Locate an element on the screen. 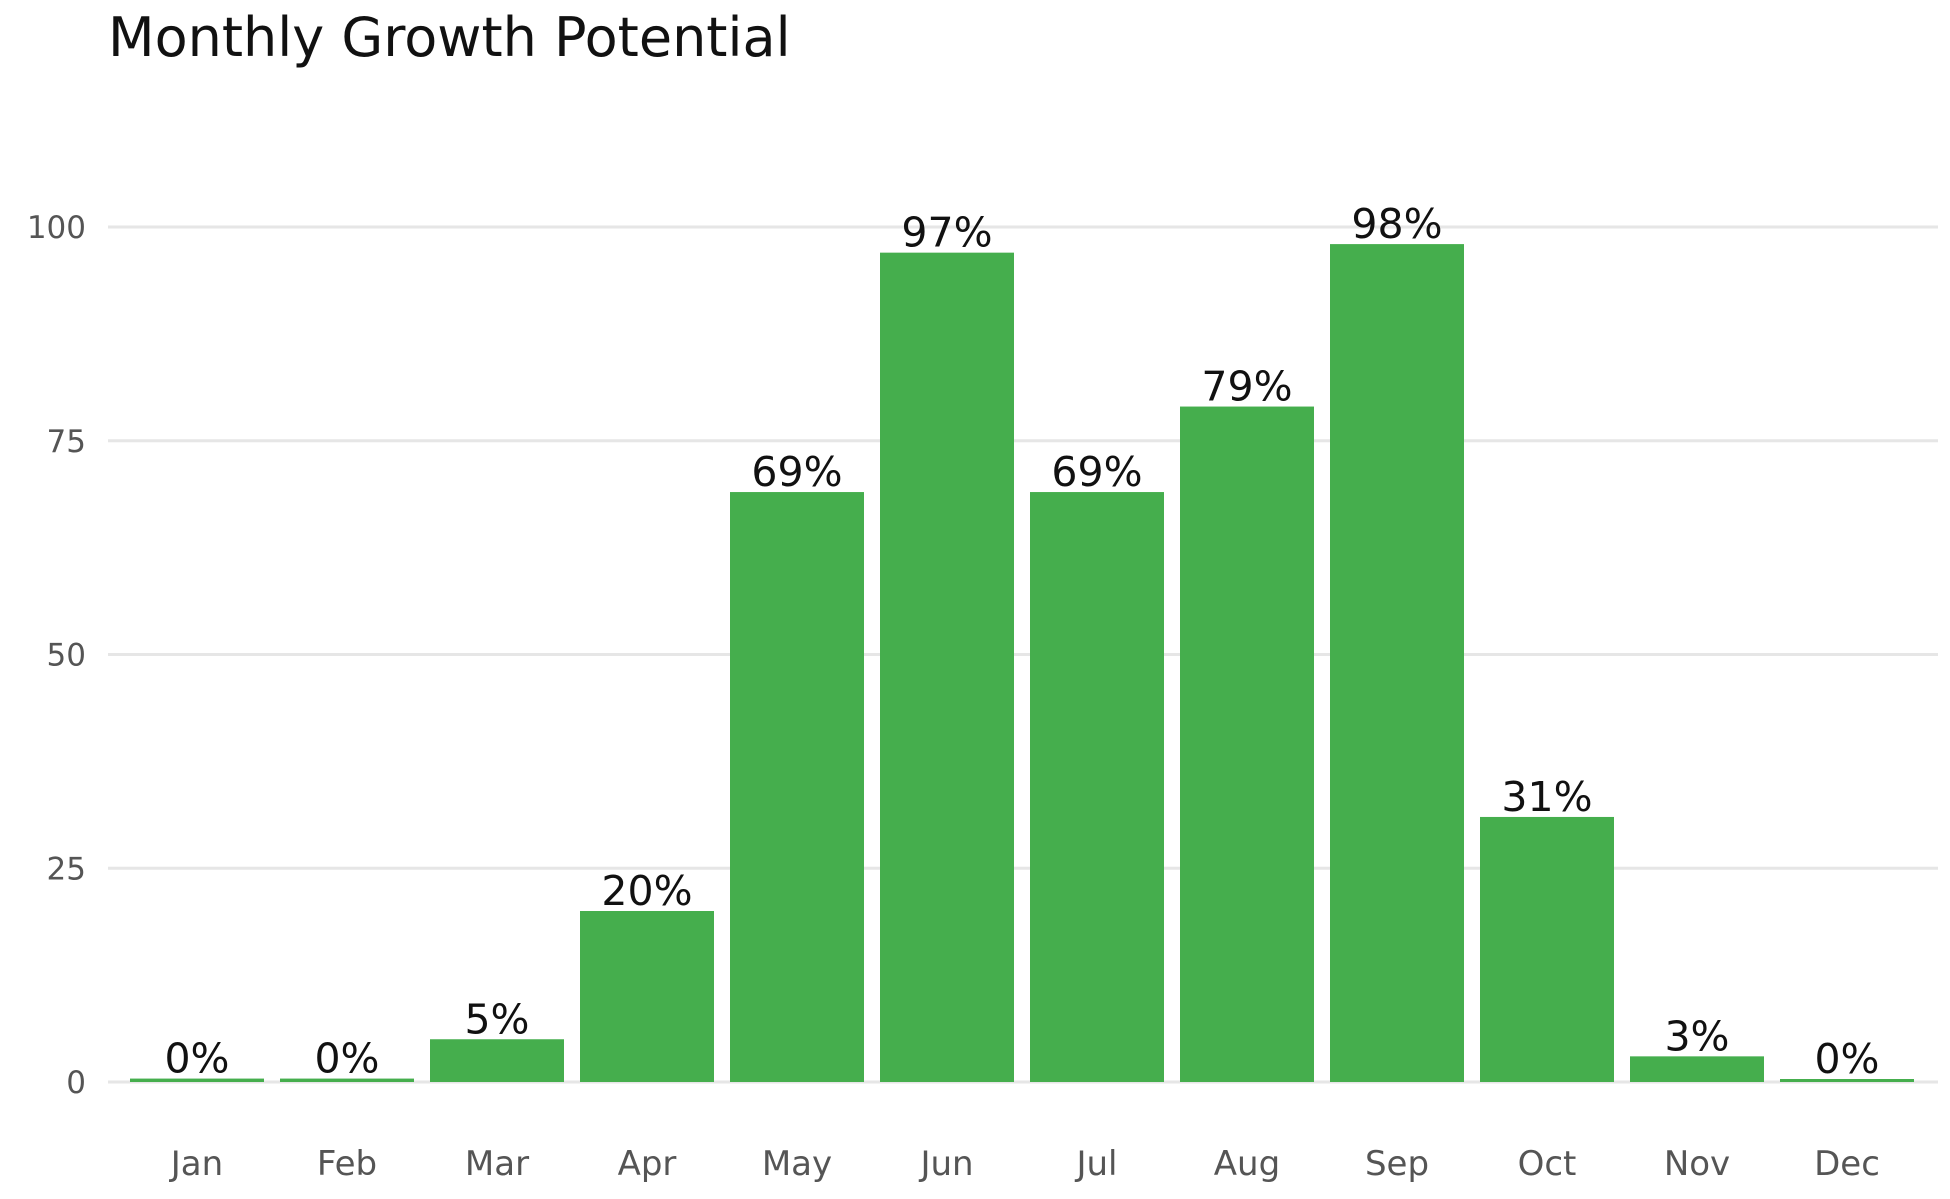  bar-feb is located at coordinates (347, 1080).